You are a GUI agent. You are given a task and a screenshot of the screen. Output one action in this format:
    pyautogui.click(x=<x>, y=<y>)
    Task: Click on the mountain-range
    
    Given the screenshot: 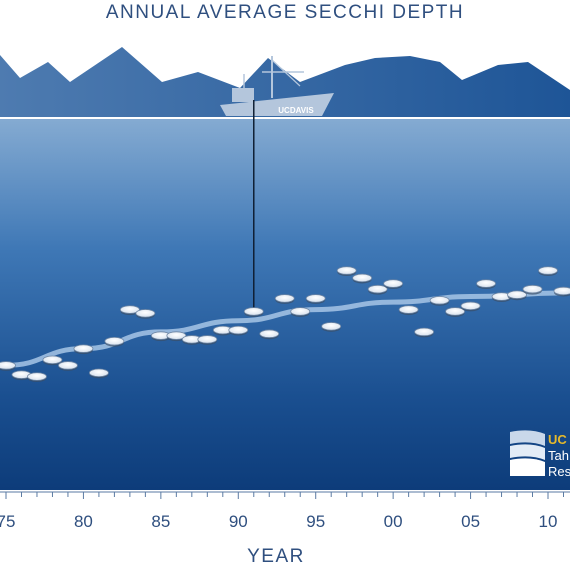 What is the action you would take?
    pyautogui.click(x=285, y=82)
    